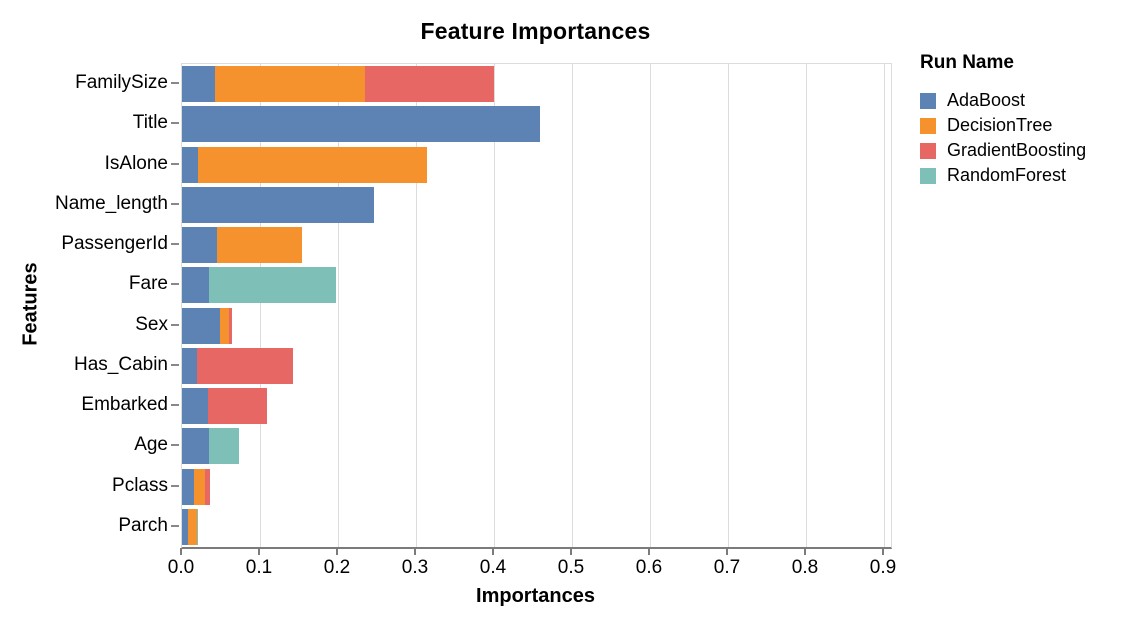 The width and height of the screenshot is (1136, 642). I want to click on x-tick-label-0.9: 0.9, so click(883, 567).